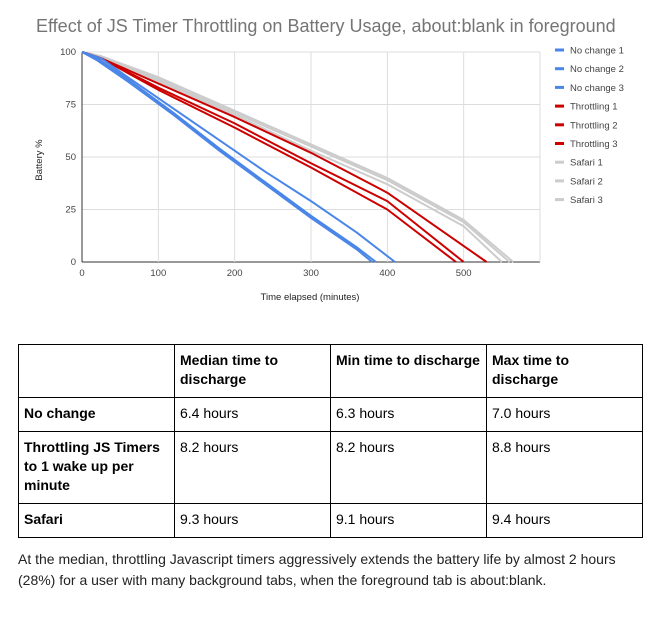 The image size is (668, 641). I want to click on legend-label: Throttling 2, so click(594, 125).